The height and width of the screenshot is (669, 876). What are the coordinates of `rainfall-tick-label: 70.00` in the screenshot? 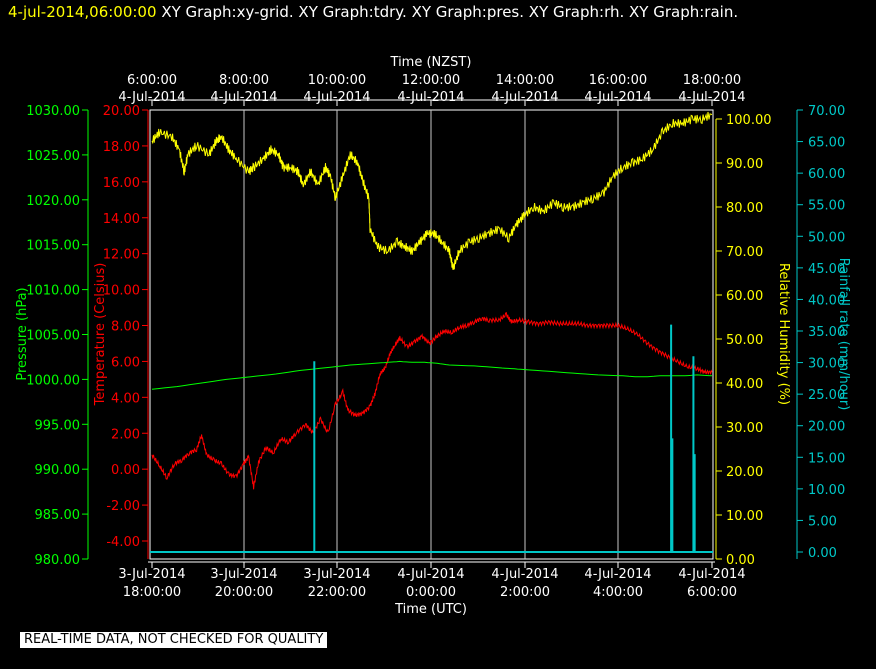 It's located at (826, 111).